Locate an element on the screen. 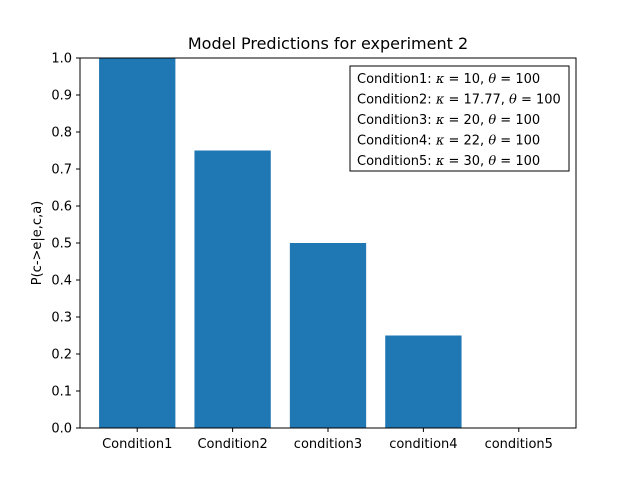  x-tick-label: condition3 is located at coordinates (328, 444).